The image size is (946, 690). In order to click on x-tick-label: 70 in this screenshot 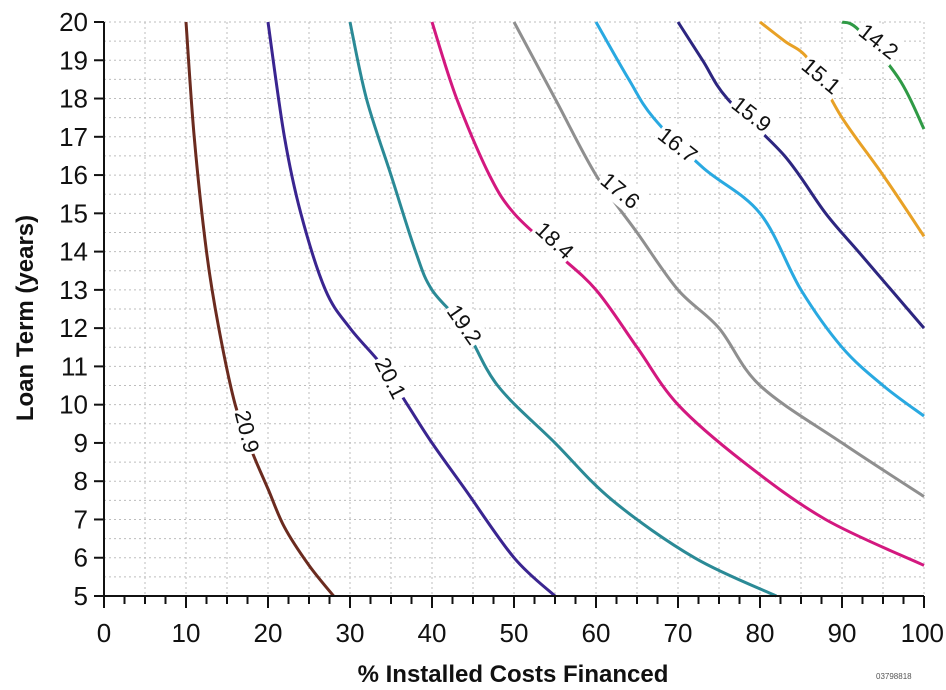, I will do `click(678, 633)`.